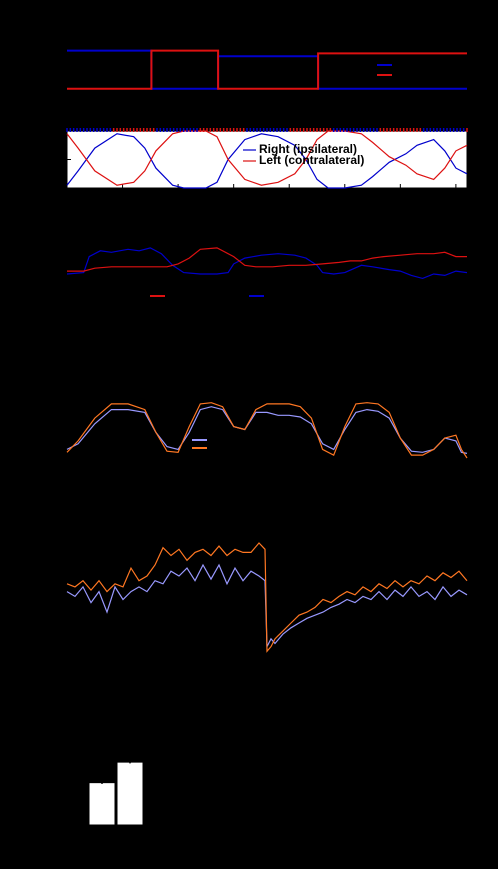  Describe the element at coordinates (54, 647) in the screenshot. I see `panel5-ytick-label: 0.2` at that location.